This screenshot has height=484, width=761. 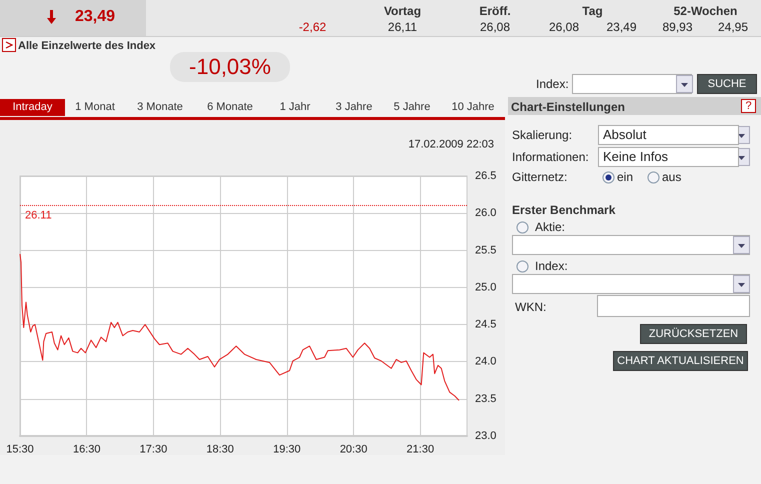 What do you see at coordinates (680, 361) in the screenshot?
I see `text: CHART AKTUALISIEREN` at bounding box center [680, 361].